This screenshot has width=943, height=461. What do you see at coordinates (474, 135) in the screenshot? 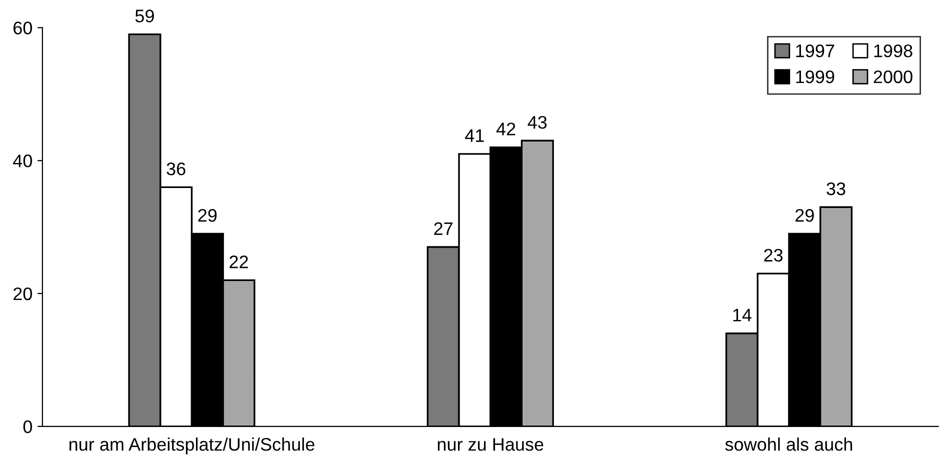
I see `data-label: 41` at bounding box center [474, 135].